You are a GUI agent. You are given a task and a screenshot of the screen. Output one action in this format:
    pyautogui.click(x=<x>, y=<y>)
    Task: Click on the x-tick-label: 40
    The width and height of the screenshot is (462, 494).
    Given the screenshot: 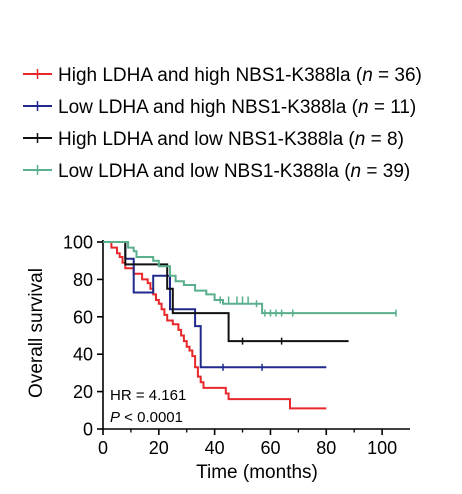 What is the action you would take?
    pyautogui.click(x=215, y=448)
    